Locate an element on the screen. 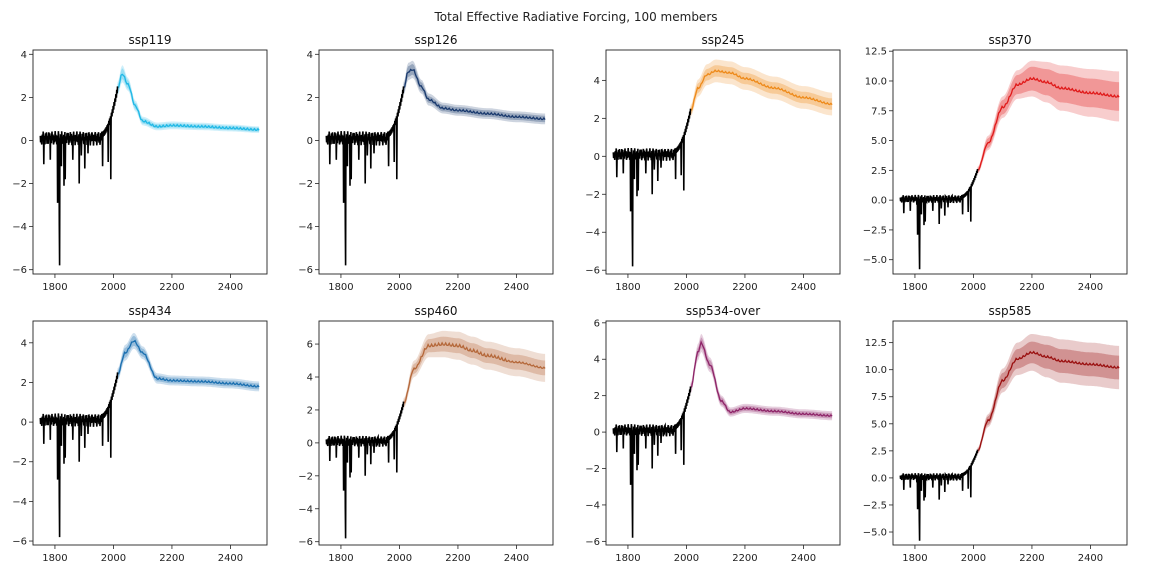 Image resolution: width=1152 pixels, height=576 pixels. panel-ssp460: 1800 2000 2200 2400 −6 −4 −2 0 2 4 6 ssp460 is located at coordinates (426, 434).